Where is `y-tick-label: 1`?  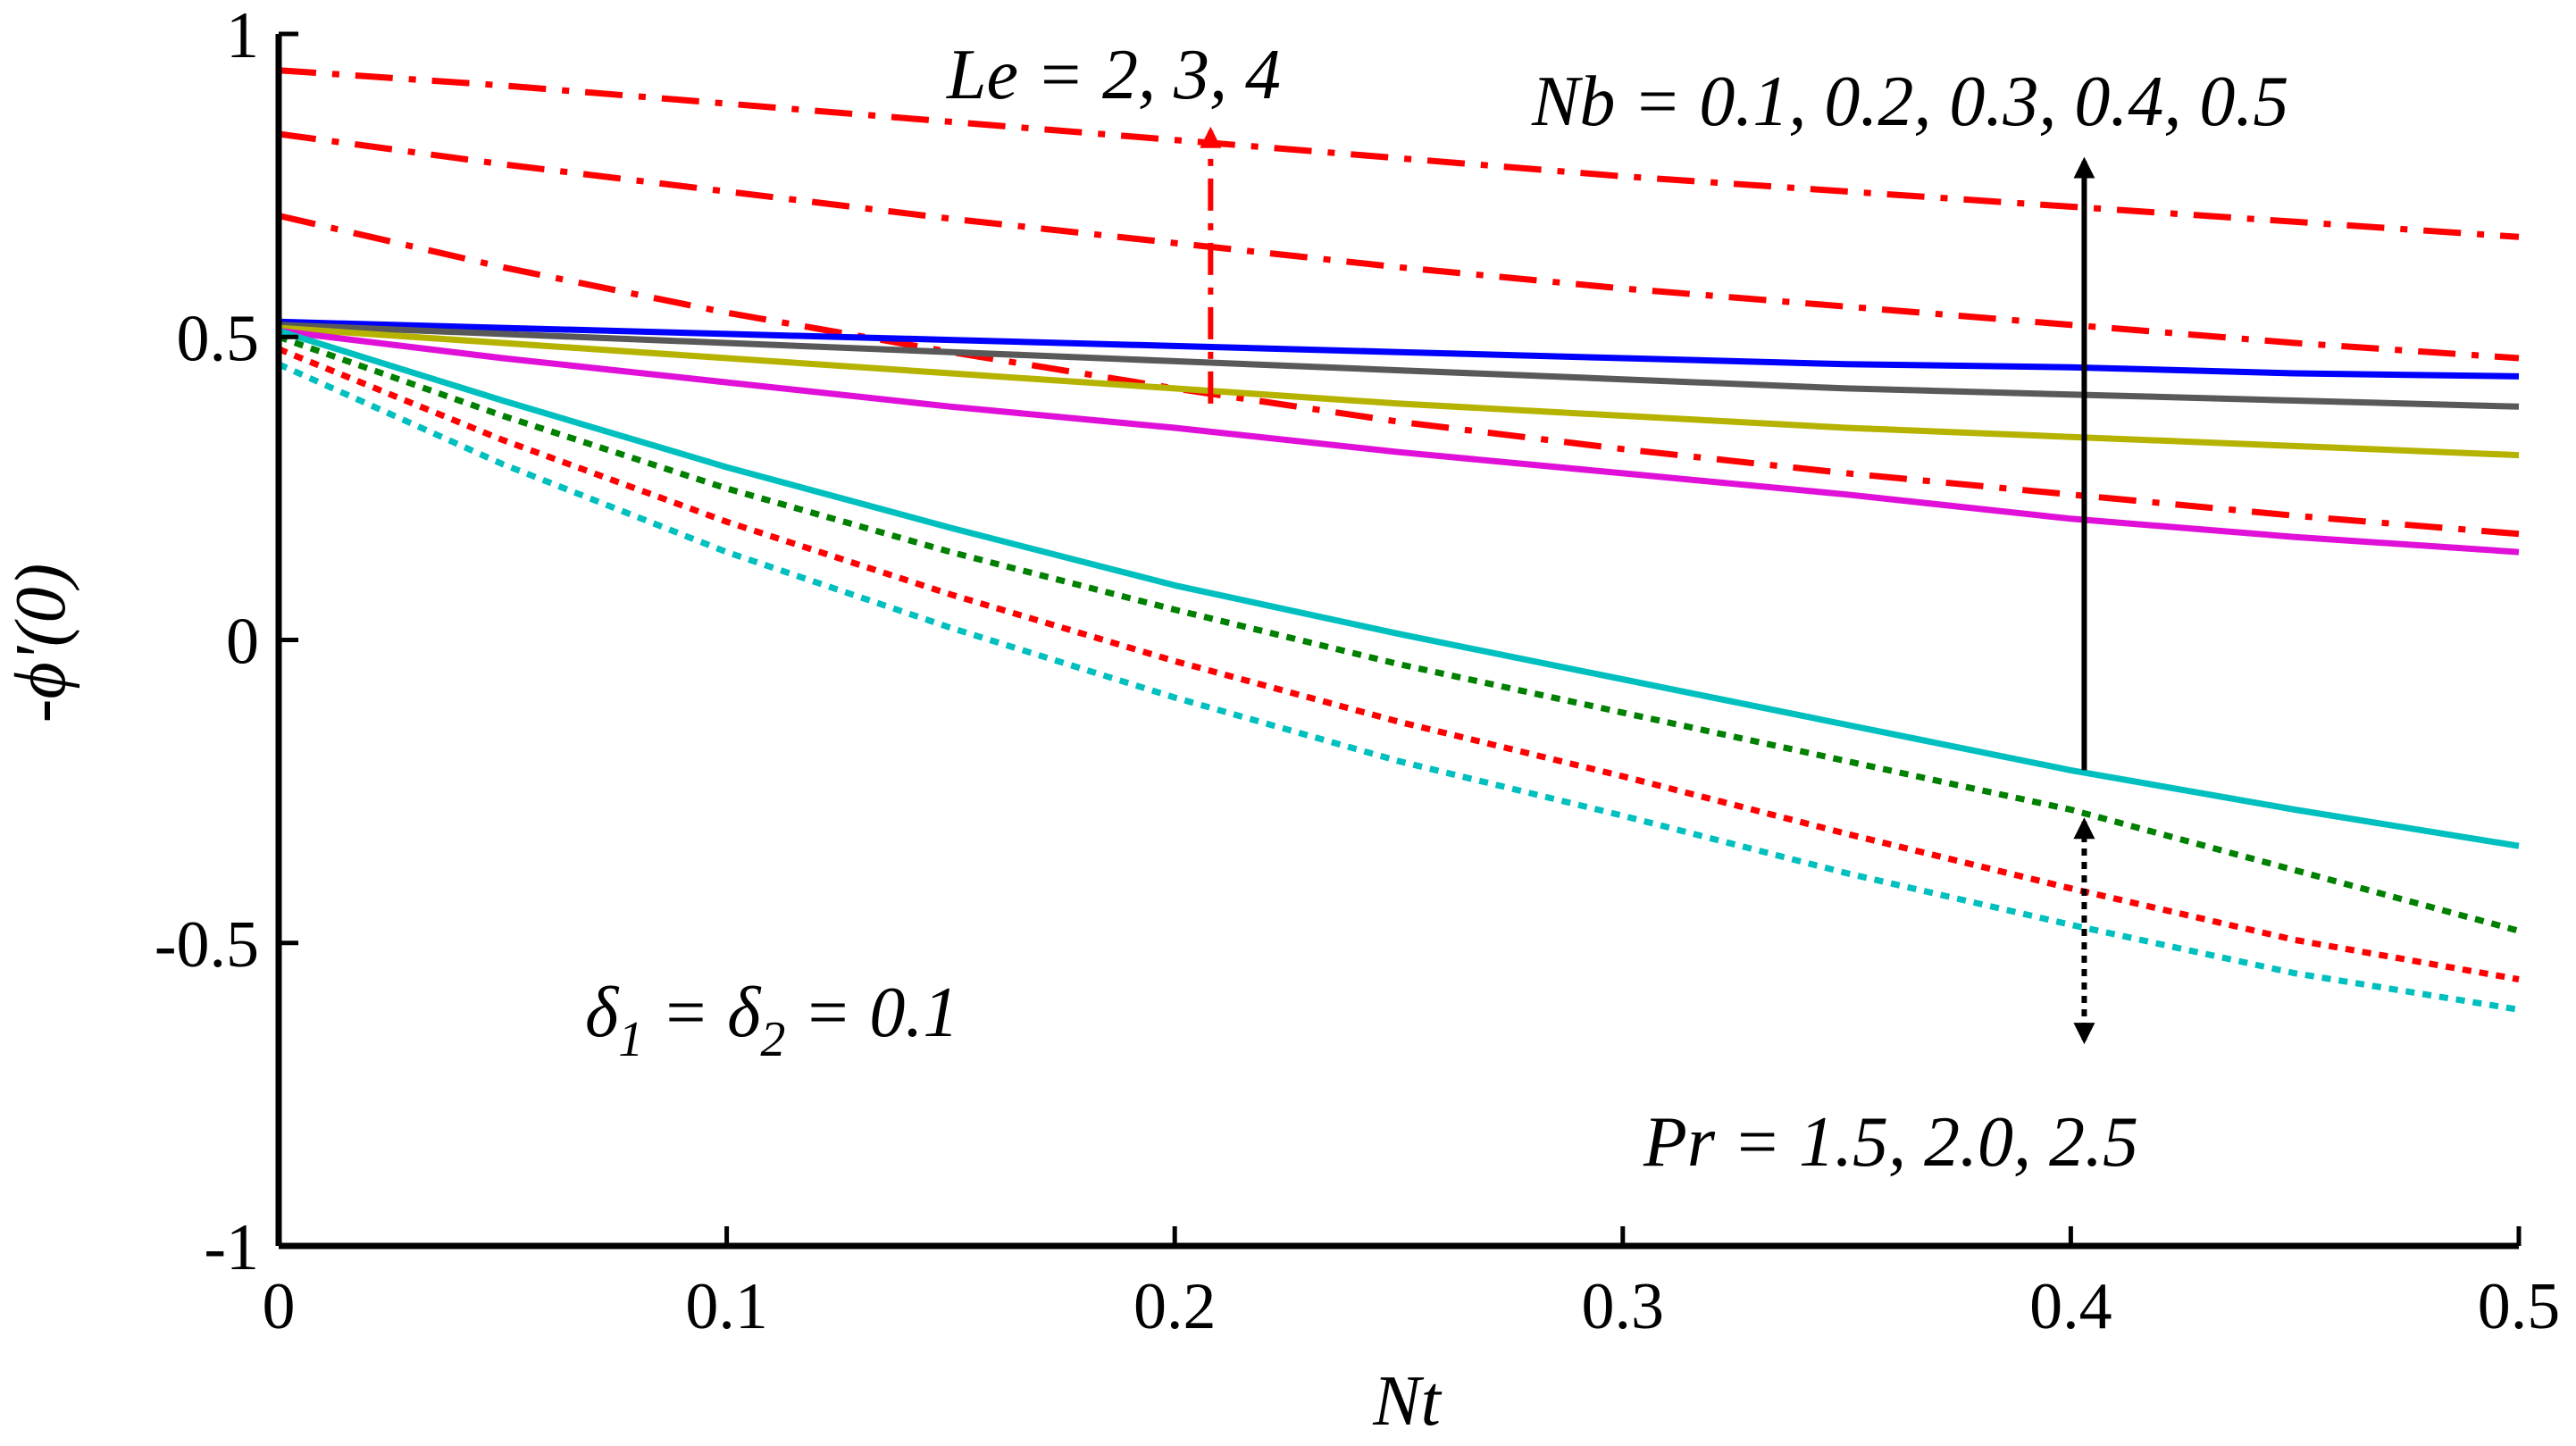 y-tick-label: 1 is located at coordinates (243, 36).